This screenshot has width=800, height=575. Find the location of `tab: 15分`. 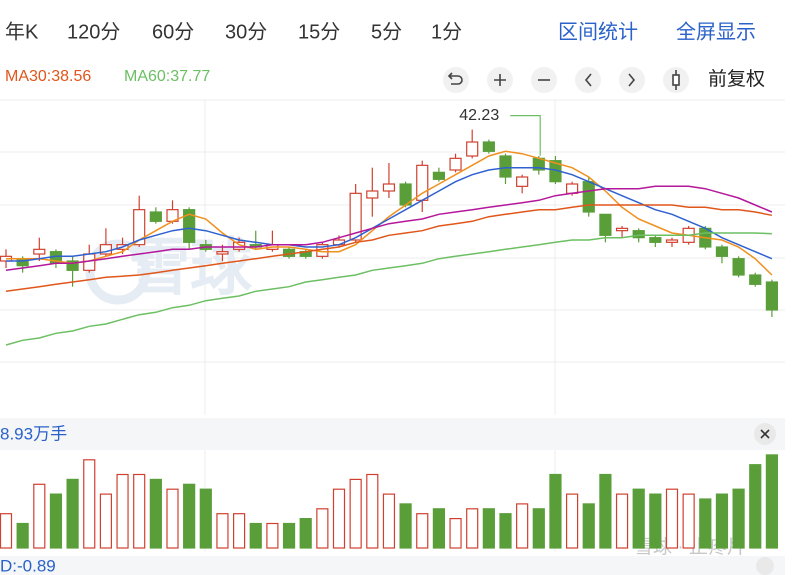

tab: 15分 is located at coordinates (319, 31).